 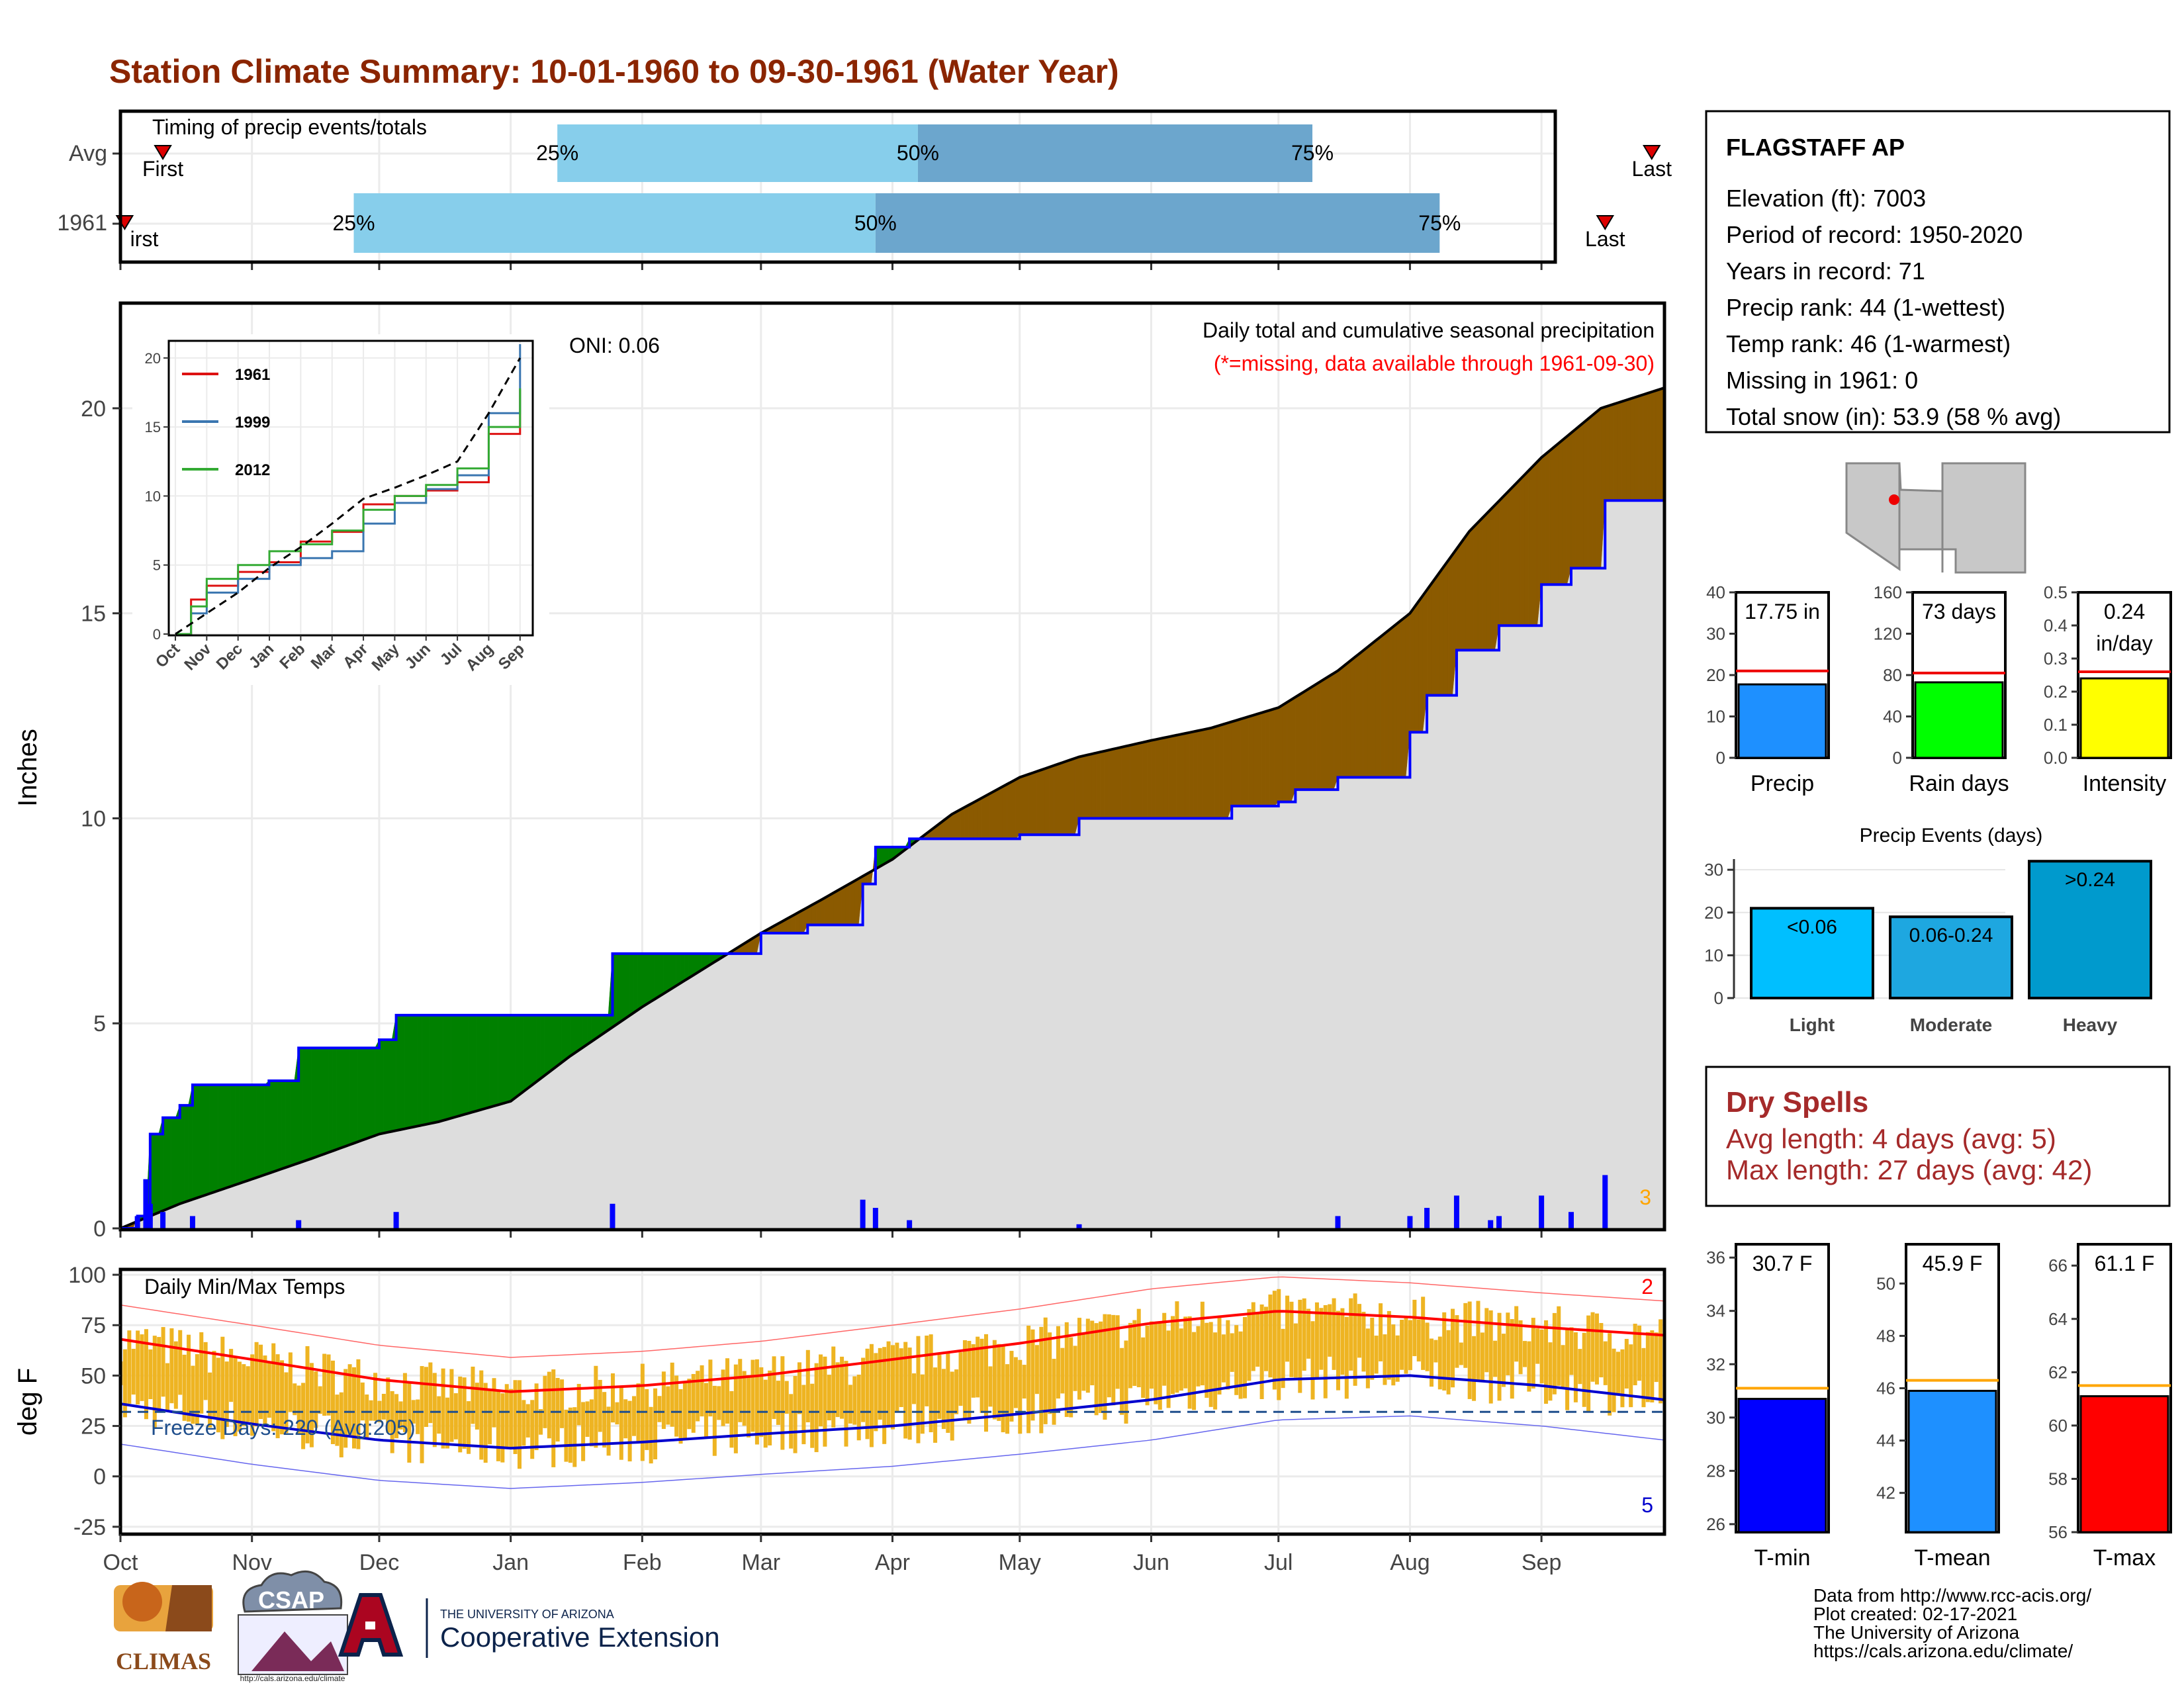 What do you see at coordinates (1894, 417) in the screenshot?
I see `station-info-line: Total snow (in): 53.9 (58 % avg)` at bounding box center [1894, 417].